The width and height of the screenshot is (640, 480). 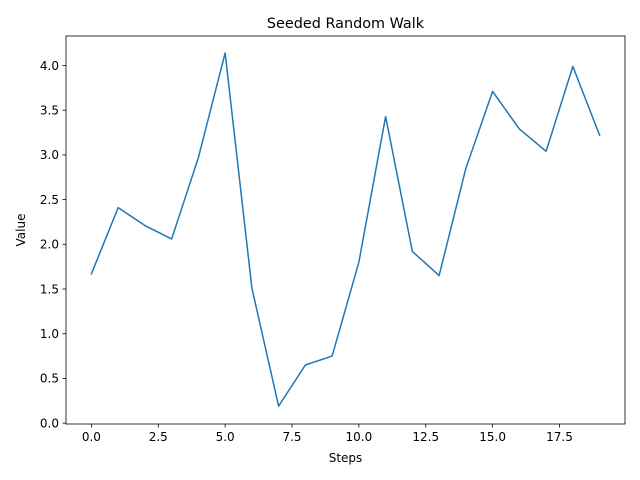 What do you see at coordinates (91, 437) in the screenshot?
I see `x-tick-label: 0.0` at bounding box center [91, 437].